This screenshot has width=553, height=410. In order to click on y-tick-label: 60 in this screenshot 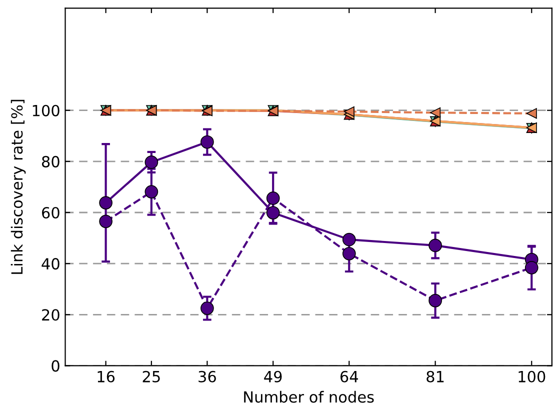, I will do `click(51, 212)`.